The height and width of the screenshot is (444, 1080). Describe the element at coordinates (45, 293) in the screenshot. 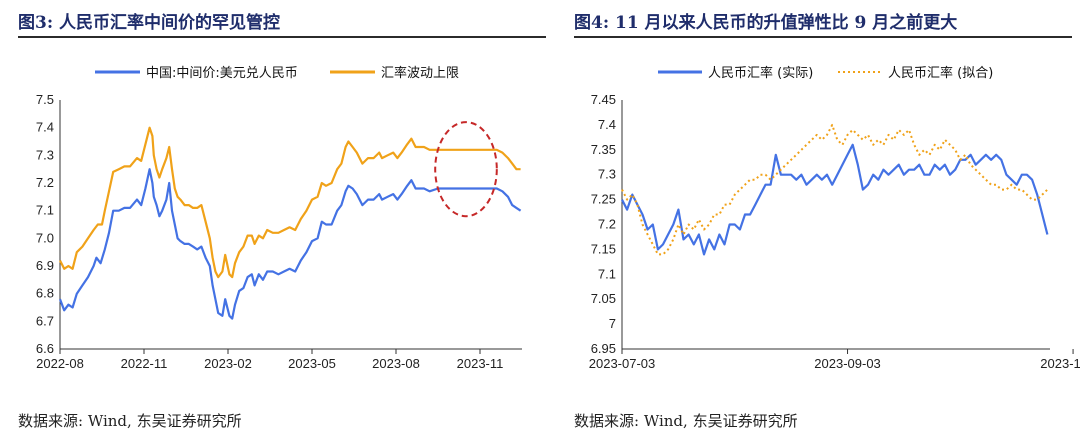

I see `left-y-tick-label: 6.8` at that location.